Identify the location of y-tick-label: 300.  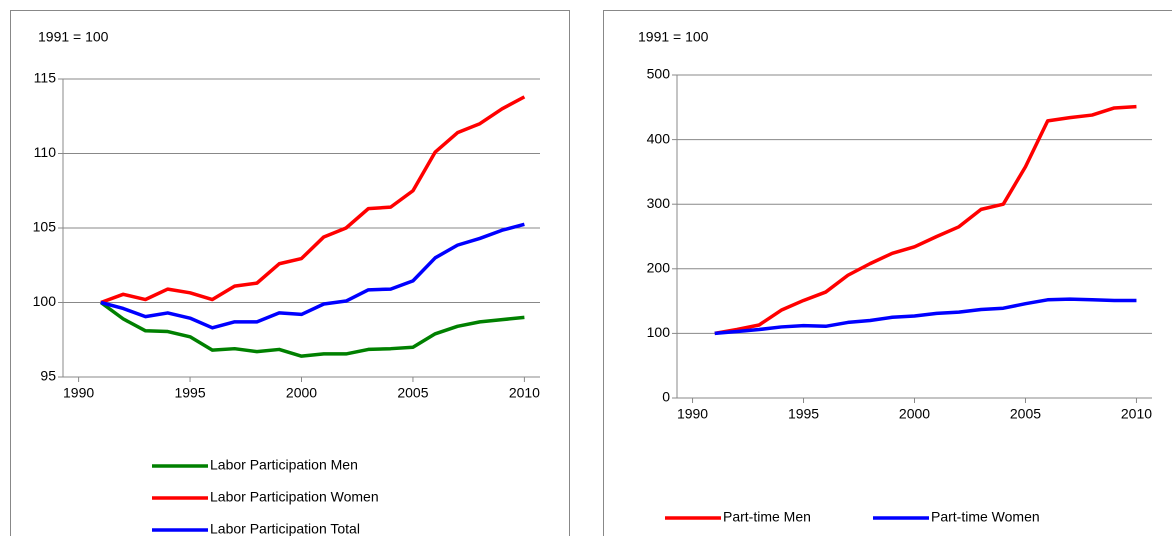
(659, 203).